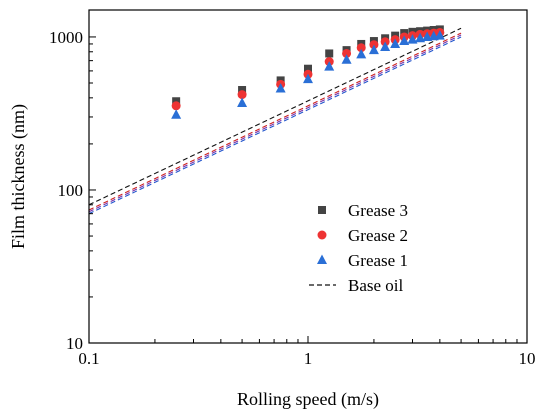 This screenshot has width=550, height=419. Describe the element at coordinates (322, 259) in the screenshot. I see `legend-grease-1-swatch` at that location.